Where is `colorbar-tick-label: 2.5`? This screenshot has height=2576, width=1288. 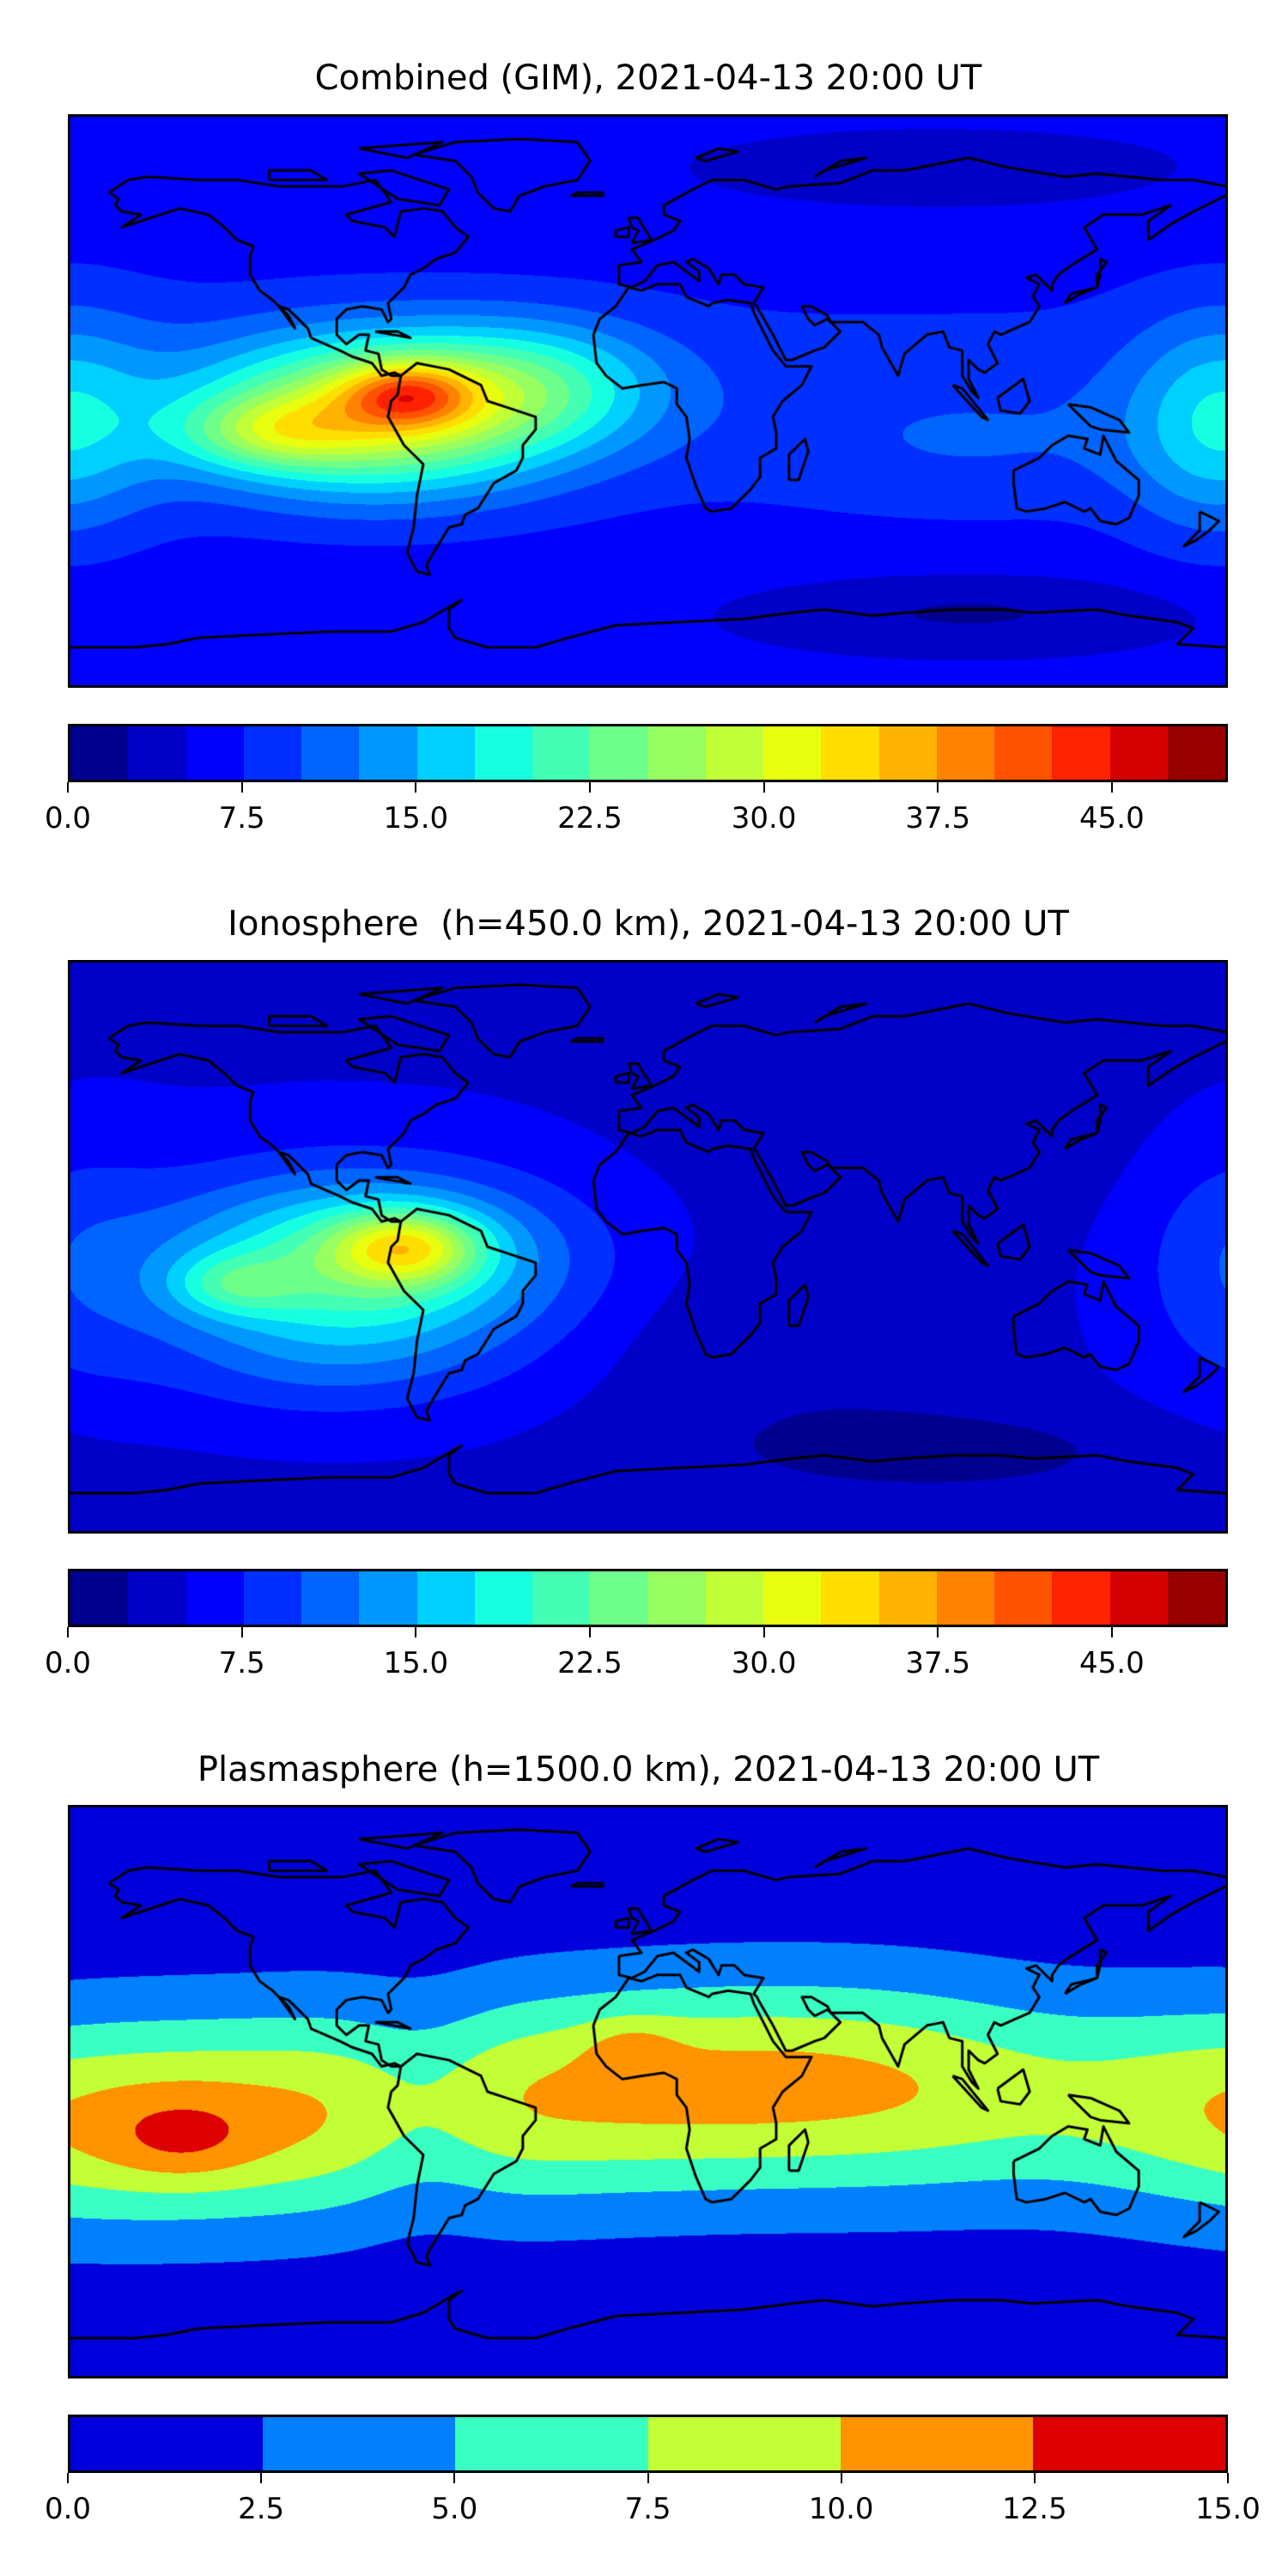 colorbar-tick-label: 2.5 is located at coordinates (261, 2509).